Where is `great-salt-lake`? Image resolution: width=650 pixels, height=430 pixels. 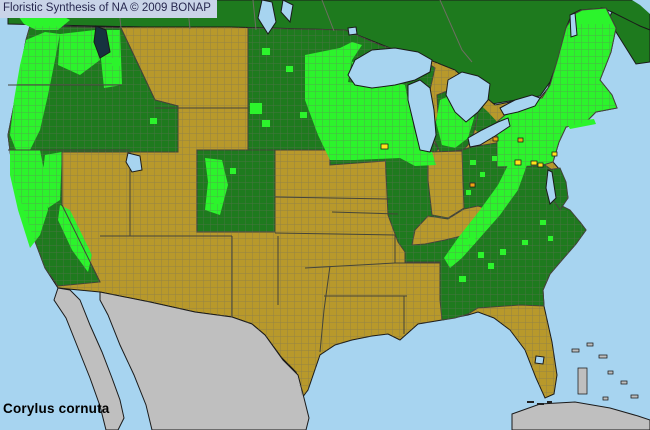 great-salt-lake is located at coordinates (134, 162).